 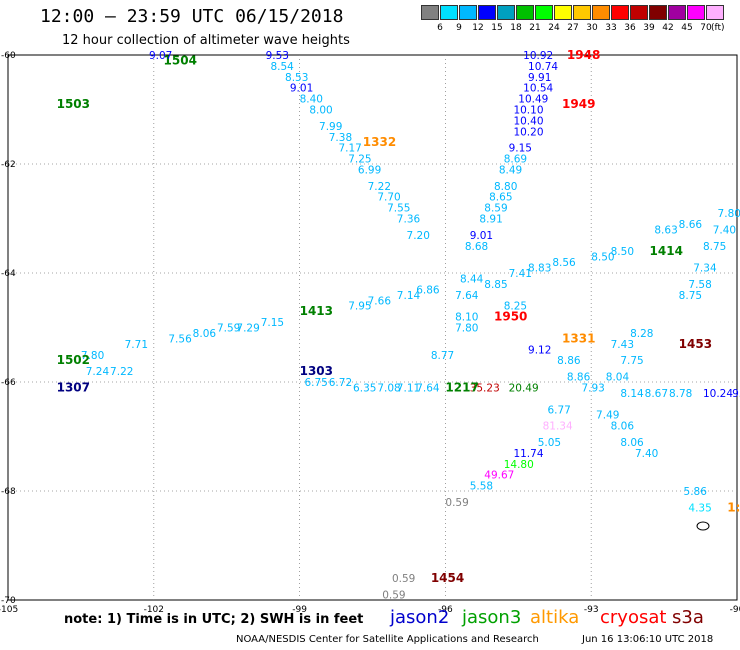 What do you see at coordinates (8, 165) in the screenshot?
I see `lat-tick-label: -62` at bounding box center [8, 165].